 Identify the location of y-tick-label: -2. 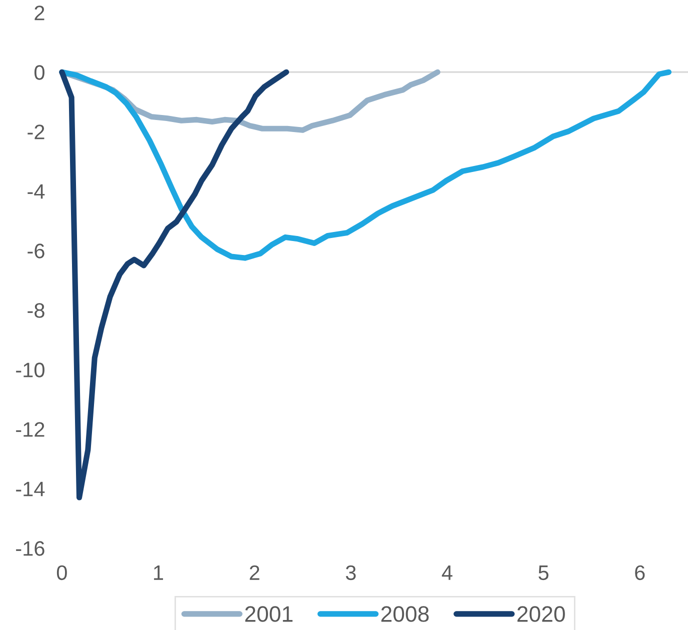
(36, 132).